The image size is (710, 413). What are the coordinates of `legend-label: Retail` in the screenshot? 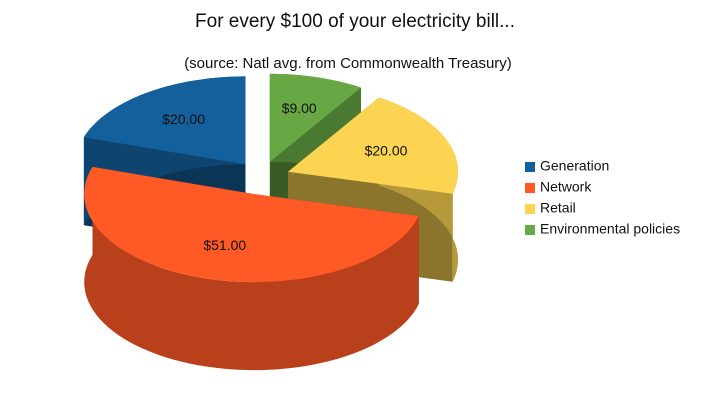 It's located at (558, 208).